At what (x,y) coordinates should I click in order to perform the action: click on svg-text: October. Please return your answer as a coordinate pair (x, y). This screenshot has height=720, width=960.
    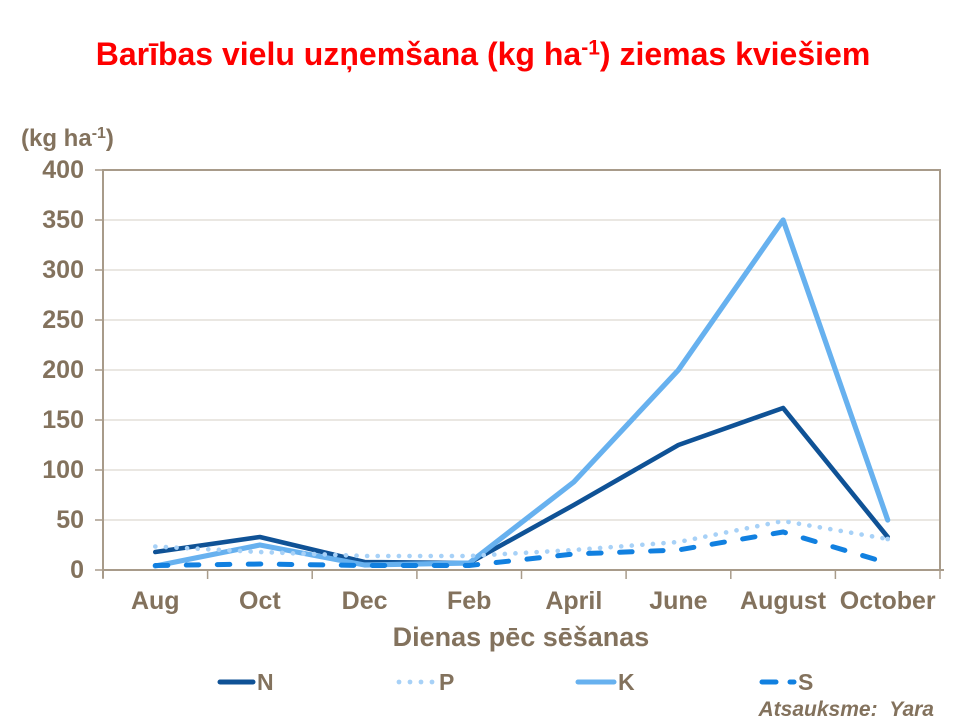
    Looking at the image, I should click on (888, 601).